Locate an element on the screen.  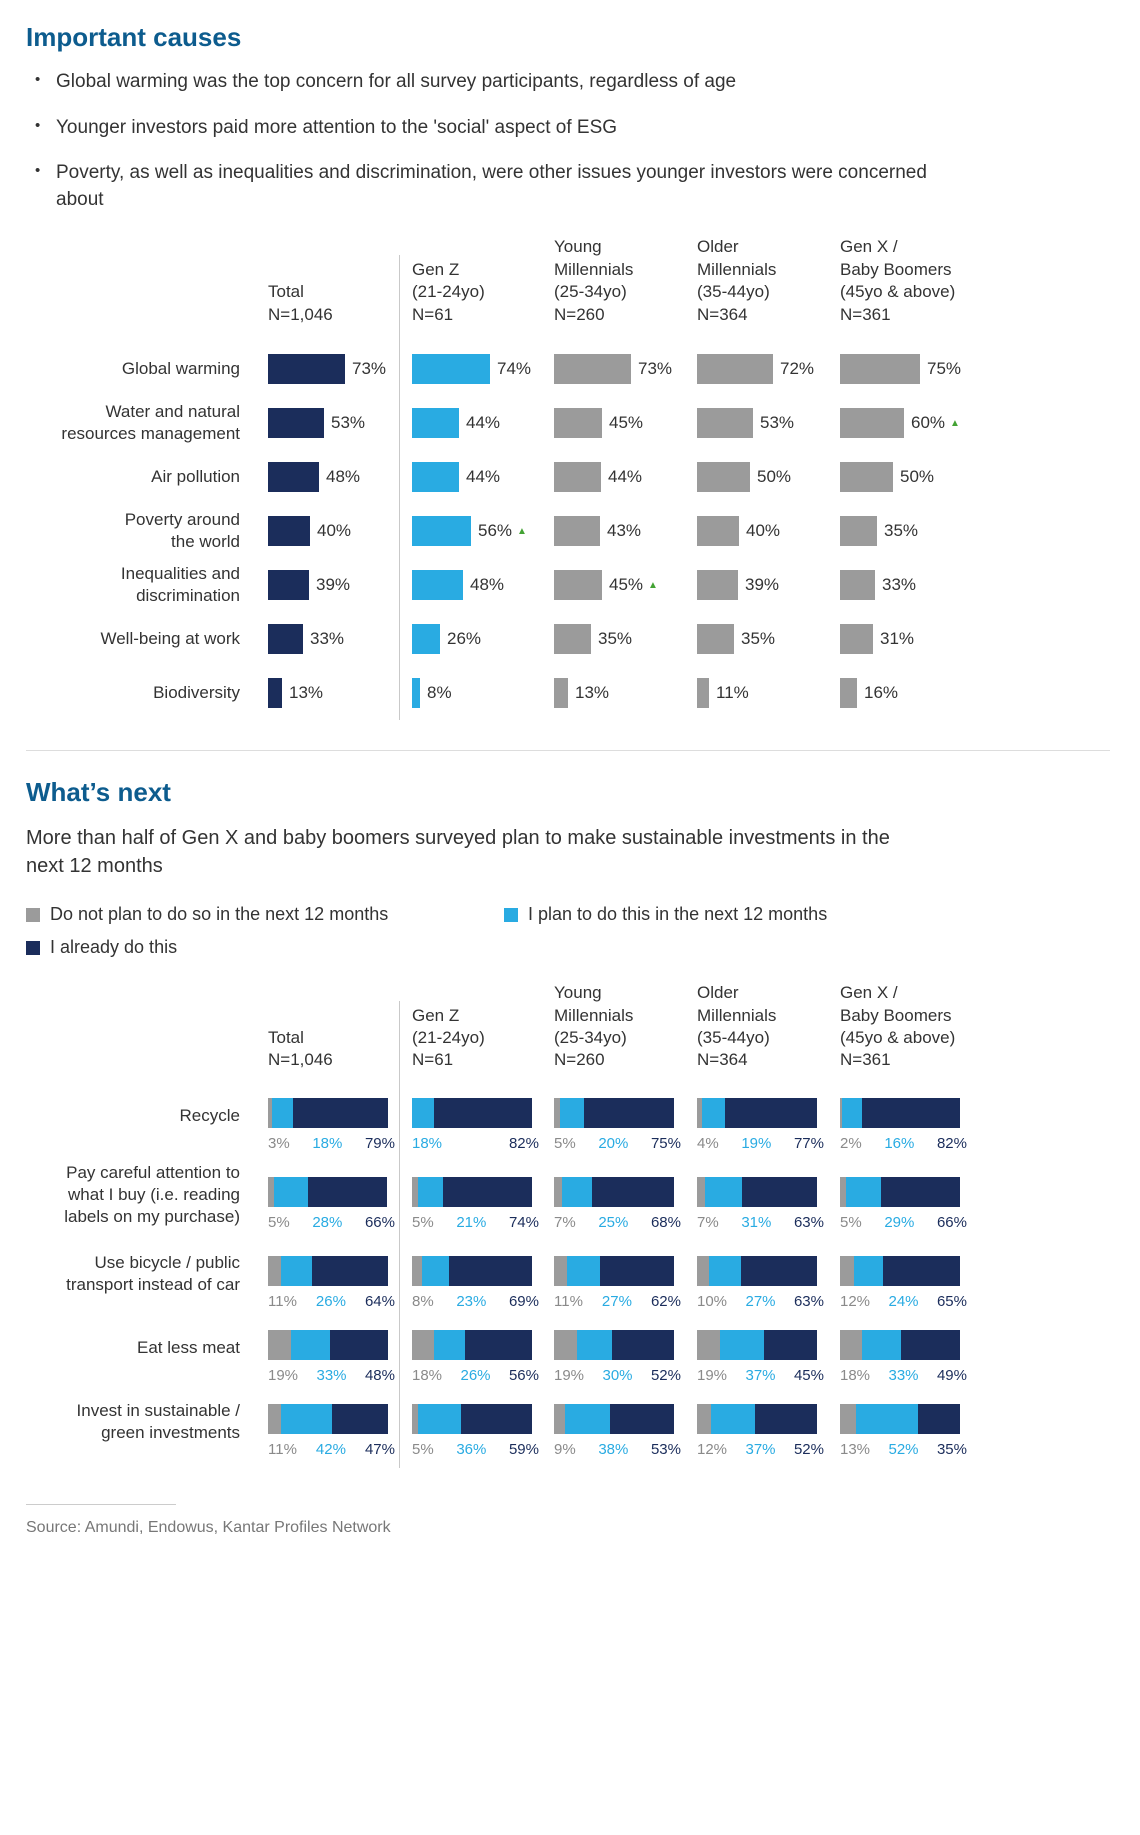
segment-values: 5% 36% 59% is located at coordinates (475, 1449).